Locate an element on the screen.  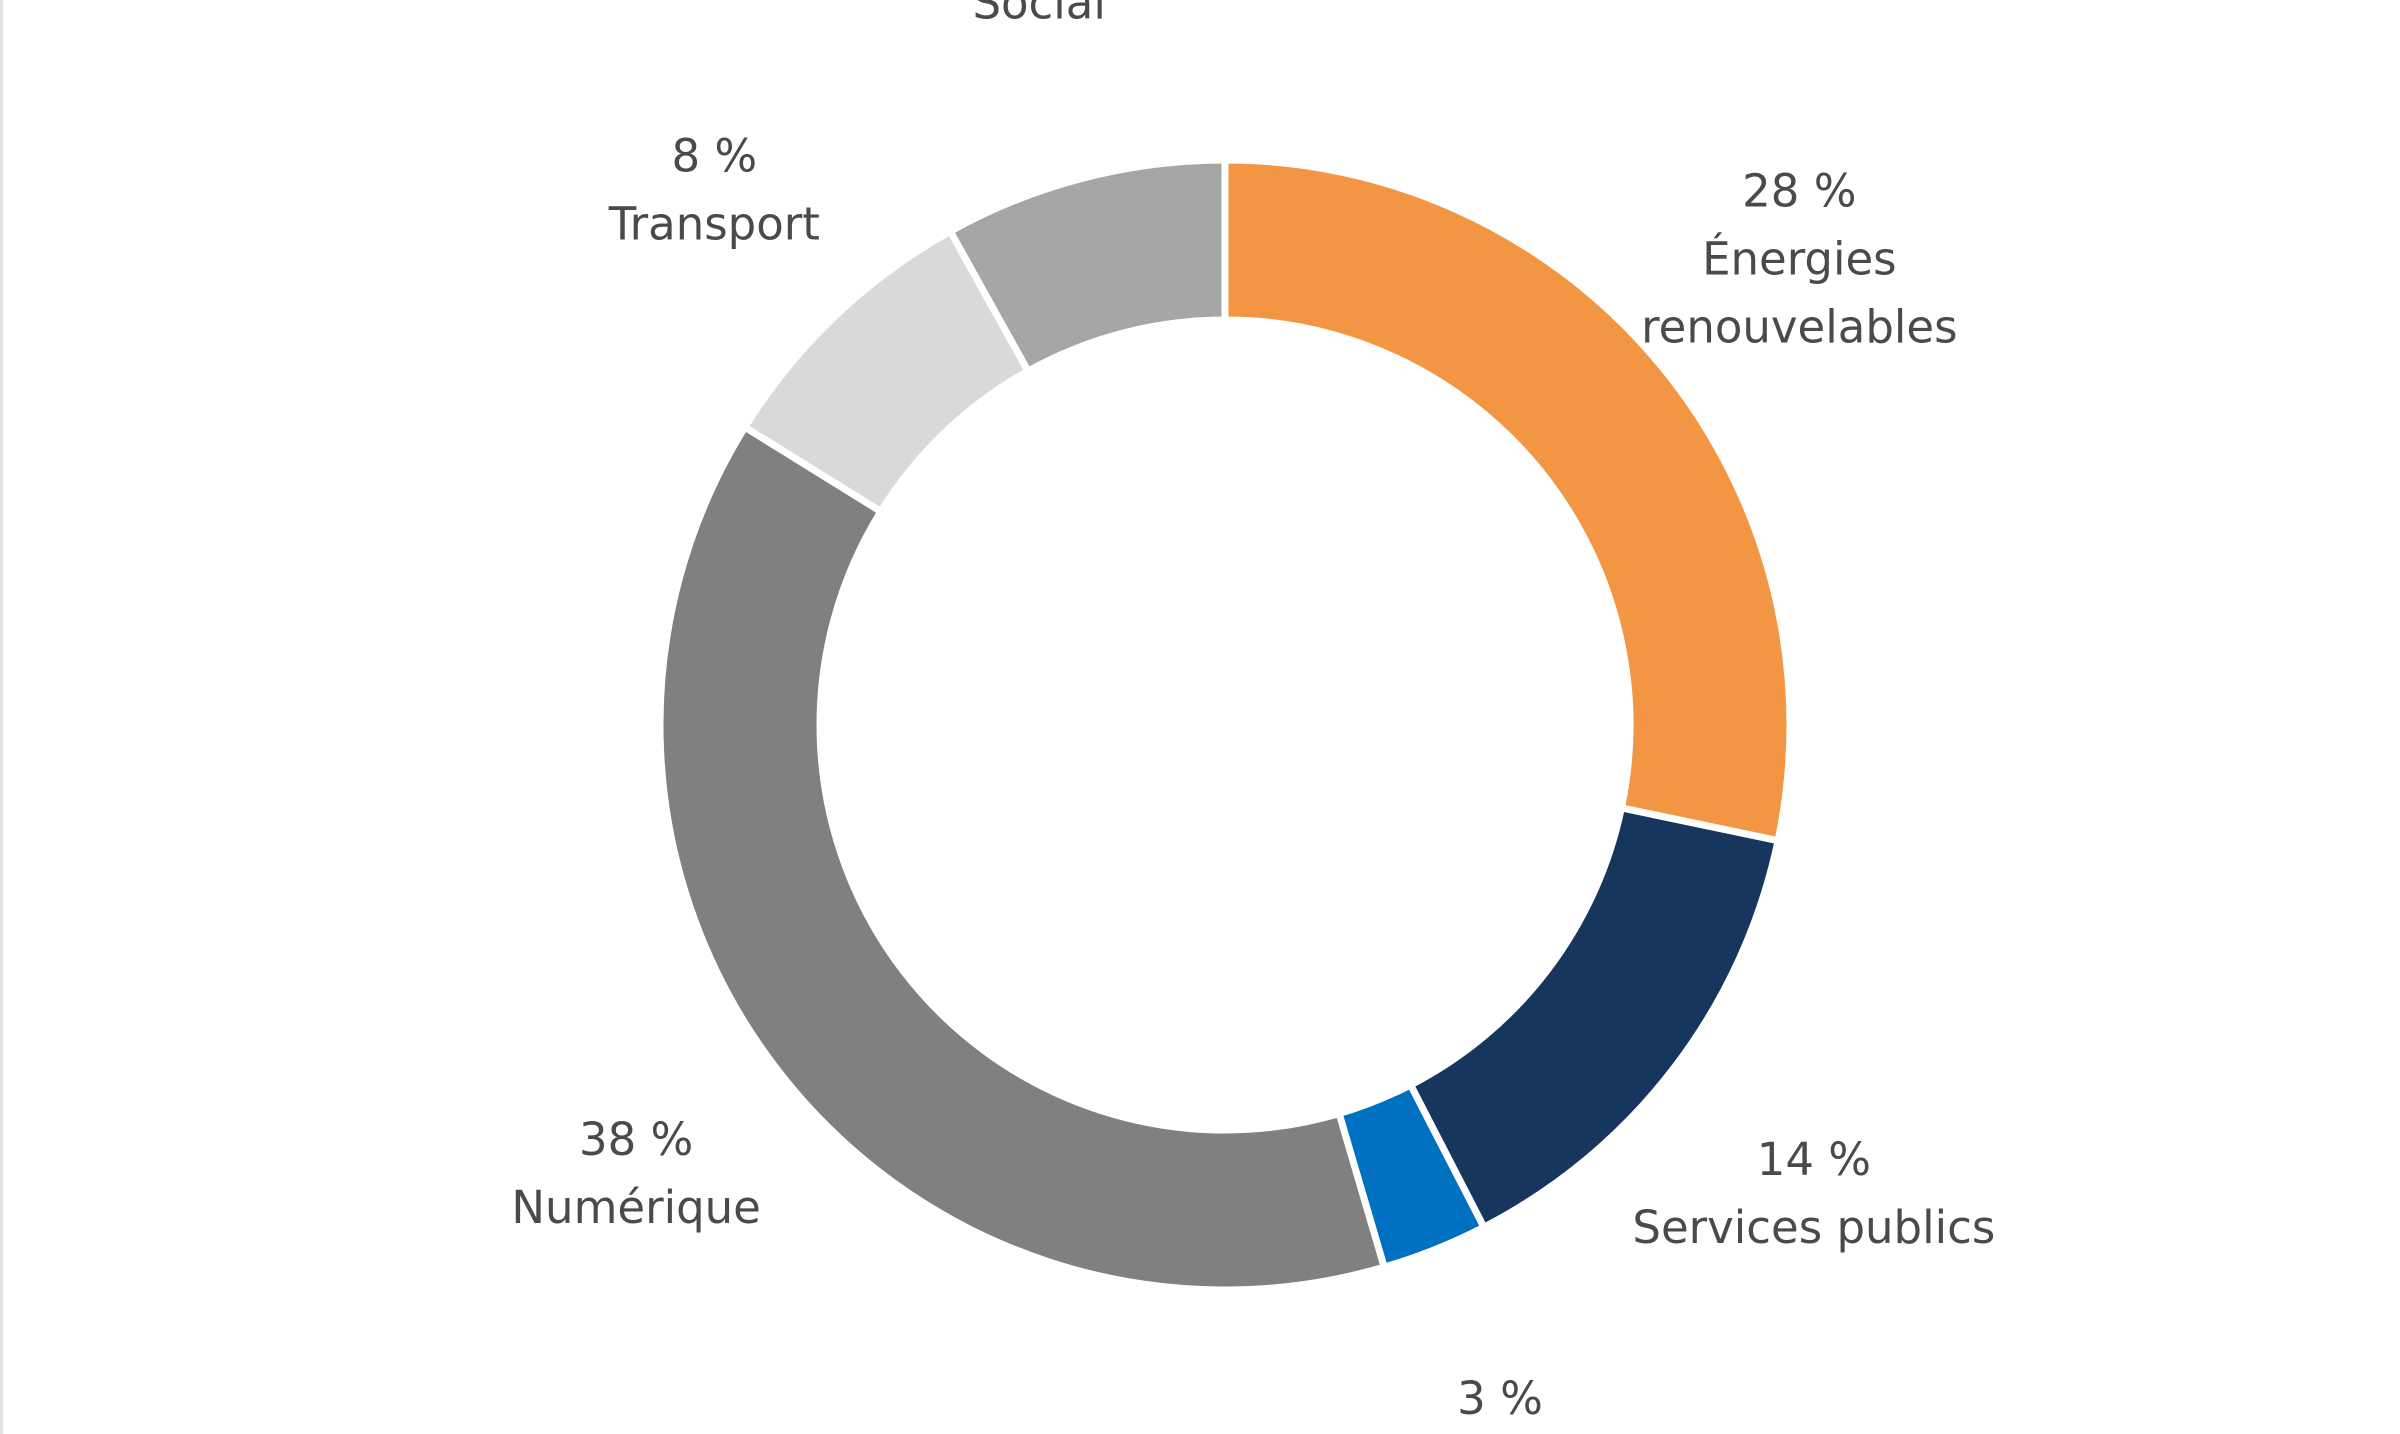
slice-social is located at coordinates (1087, 265).